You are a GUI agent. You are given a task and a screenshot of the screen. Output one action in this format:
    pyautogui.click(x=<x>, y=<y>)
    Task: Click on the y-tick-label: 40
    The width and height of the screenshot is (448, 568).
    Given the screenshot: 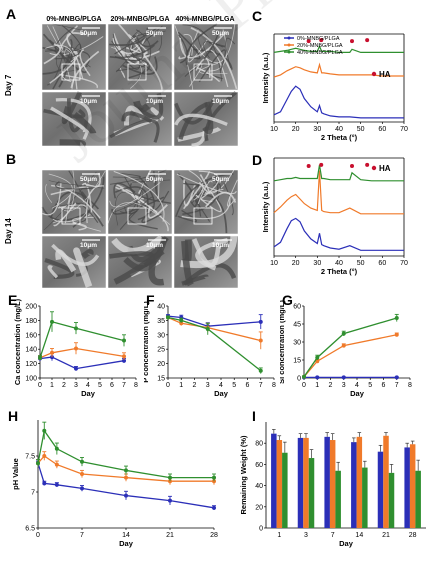 What is the action you would take?
    pyautogui.click(x=161, y=307)
    